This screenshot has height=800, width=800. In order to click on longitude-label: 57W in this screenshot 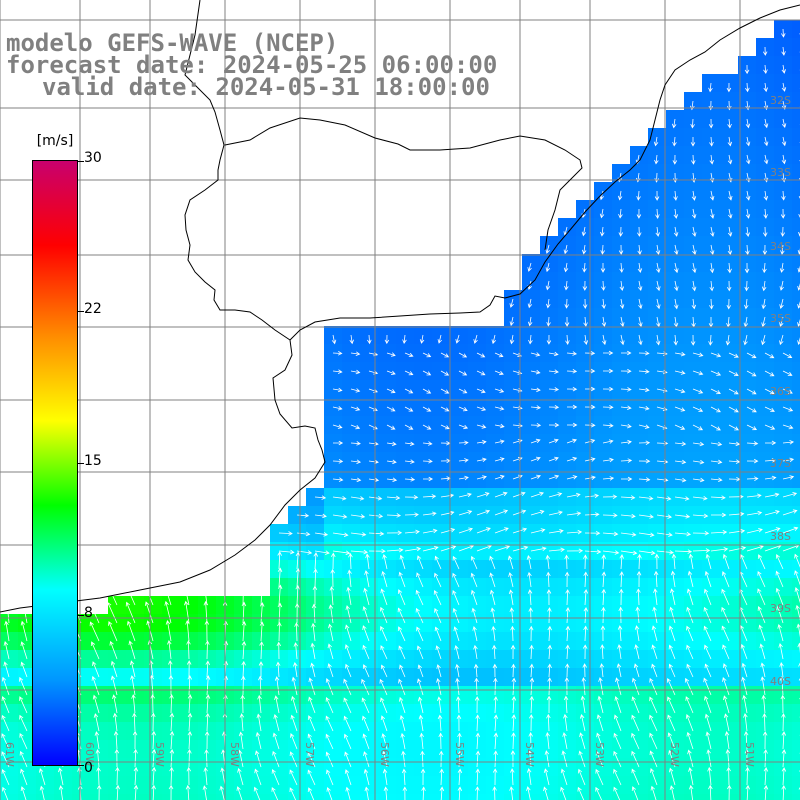, I will do `click(309, 754)`.